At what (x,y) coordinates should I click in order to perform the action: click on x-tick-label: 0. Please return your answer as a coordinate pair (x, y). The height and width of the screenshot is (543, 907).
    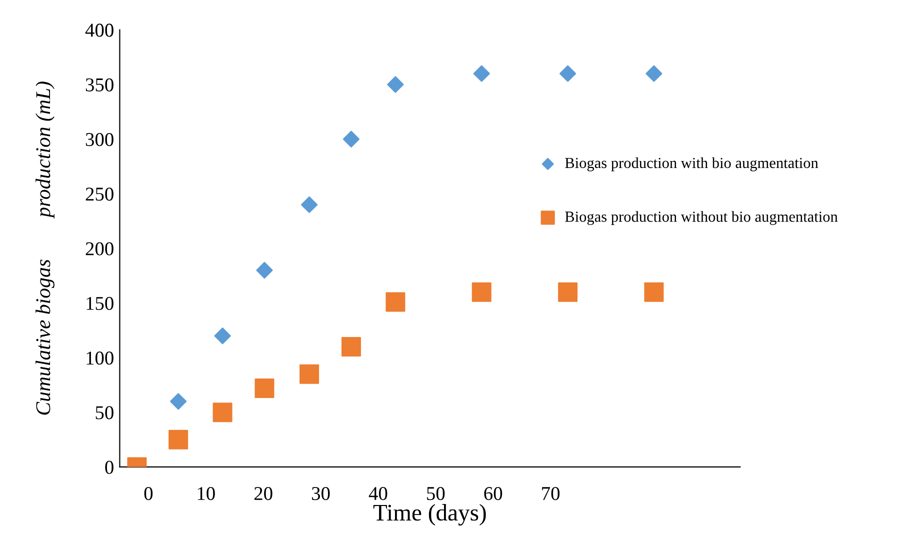
    Looking at the image, I should click on (148, 493).